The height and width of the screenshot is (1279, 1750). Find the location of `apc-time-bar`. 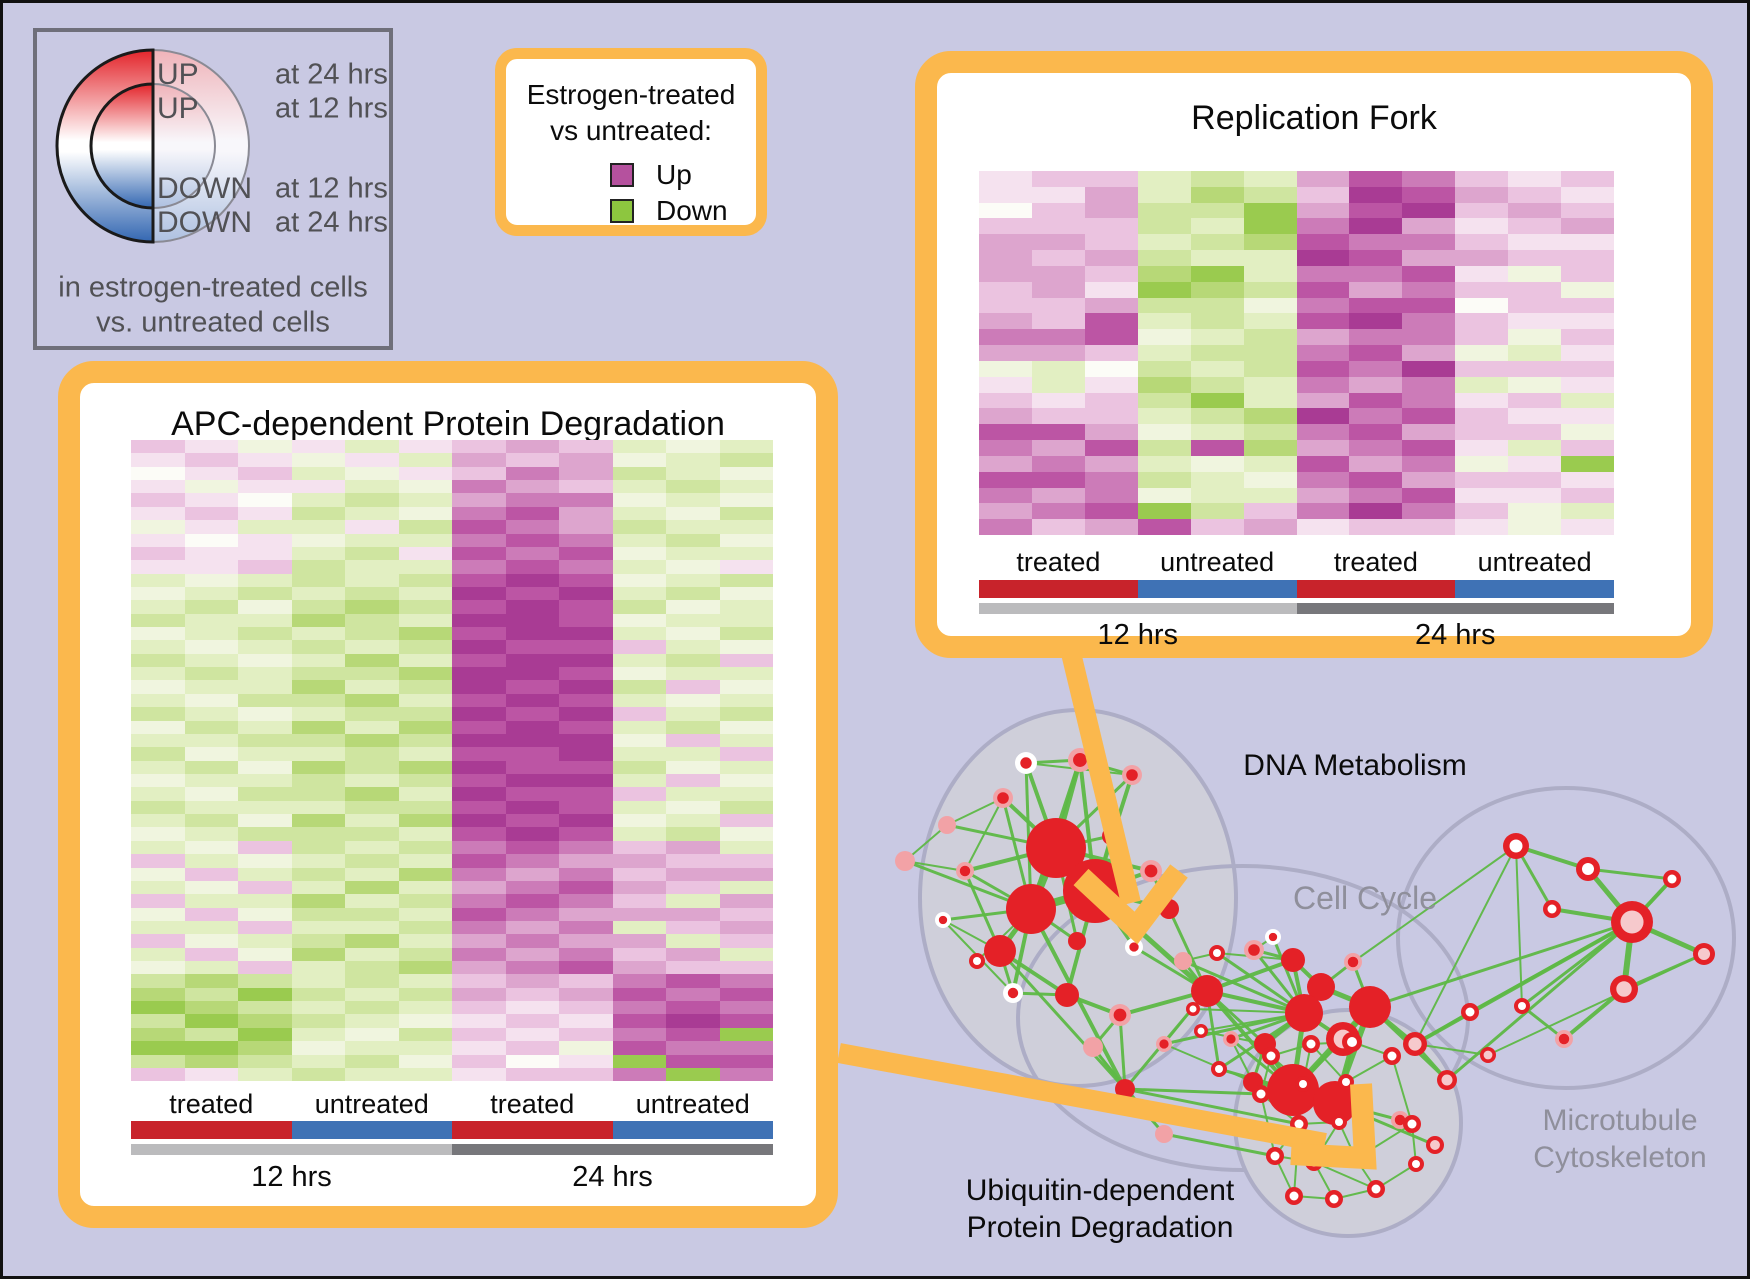

apc-time-bar is located at coordinates (452, 1149).